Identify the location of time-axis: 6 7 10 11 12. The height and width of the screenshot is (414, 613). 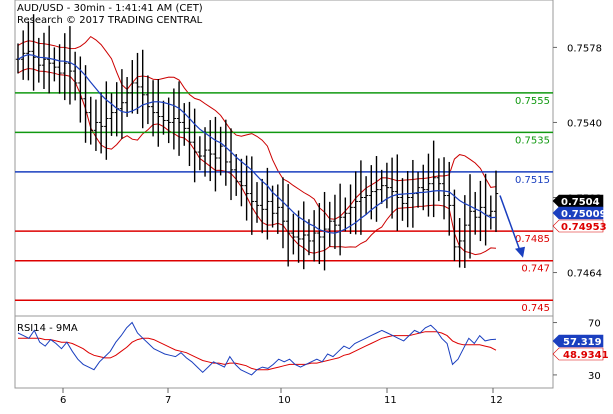
(281, 397).